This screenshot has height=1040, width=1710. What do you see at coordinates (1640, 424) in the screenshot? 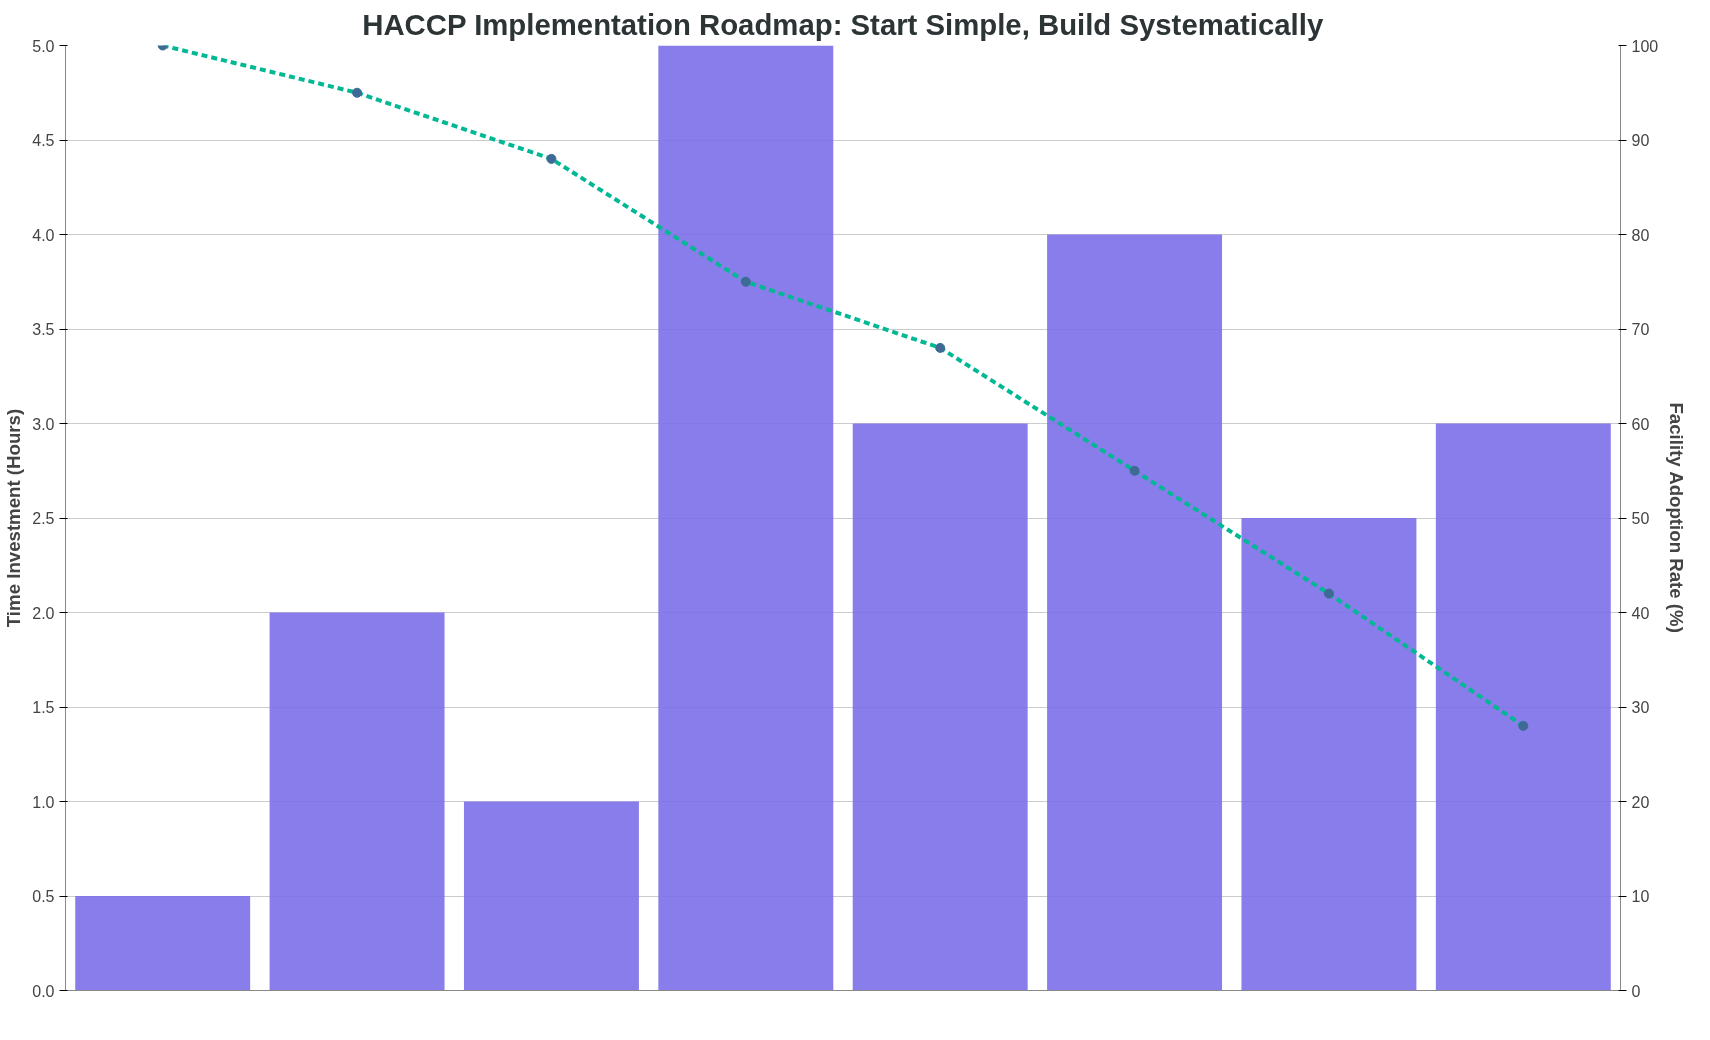
I see `y2-tick-label: 60` at bounding box center [1640, 424].